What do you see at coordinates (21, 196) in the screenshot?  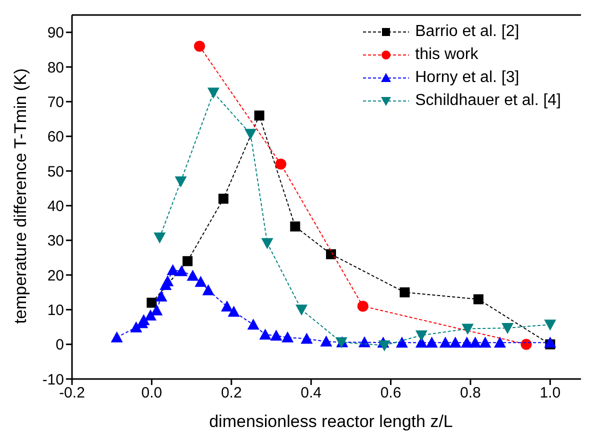 I see `y-axis-title: temperature difference T-Tmin (K)` at bounding box center [21, 196].